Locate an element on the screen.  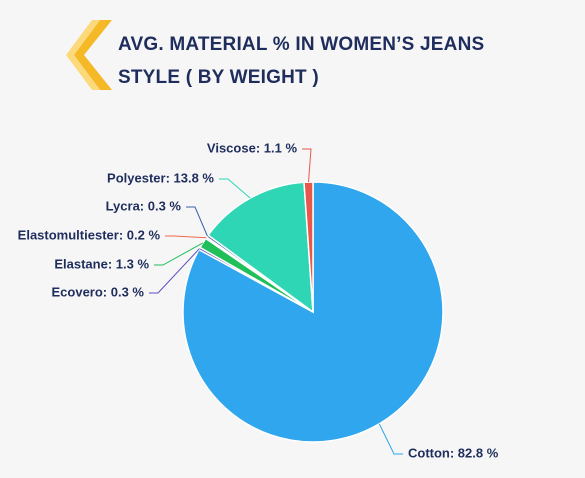
slice-label: Cotton: 82.8 % is located at coordinates (453, 452).